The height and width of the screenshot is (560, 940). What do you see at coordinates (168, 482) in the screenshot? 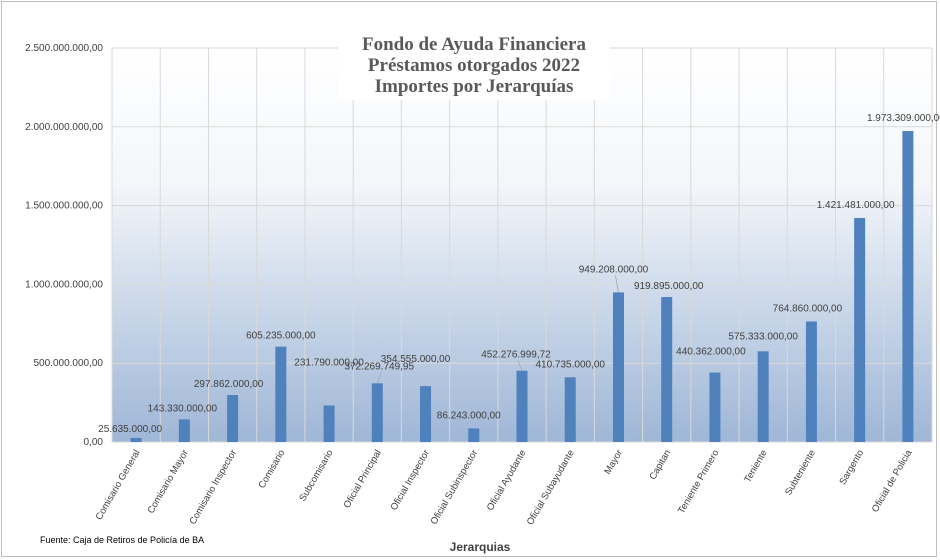
I see `x-tick-label: Comisario Mayor` at bounding box center [168, 482].